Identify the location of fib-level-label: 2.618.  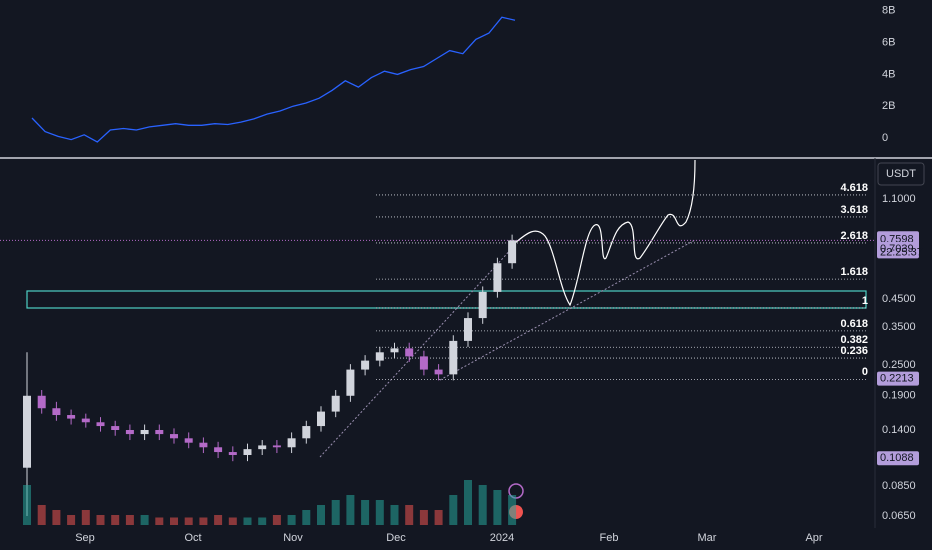
(854, 236).